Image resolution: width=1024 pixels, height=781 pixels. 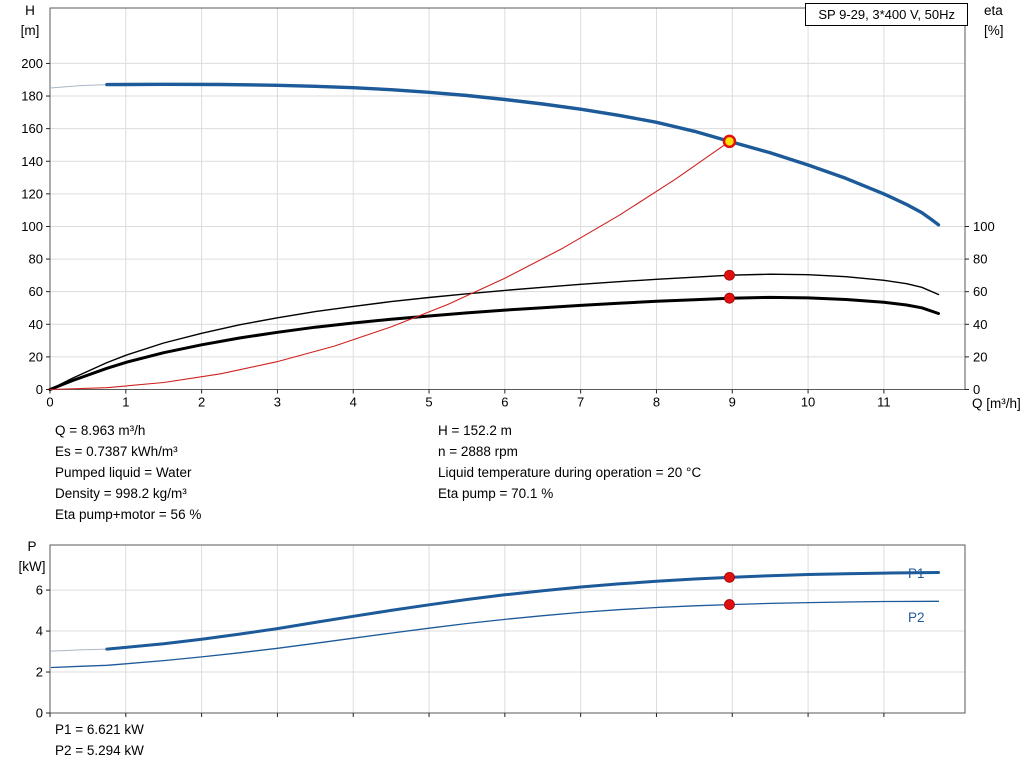 I want to click on eta-pump-point, so click(x=729, y=275).